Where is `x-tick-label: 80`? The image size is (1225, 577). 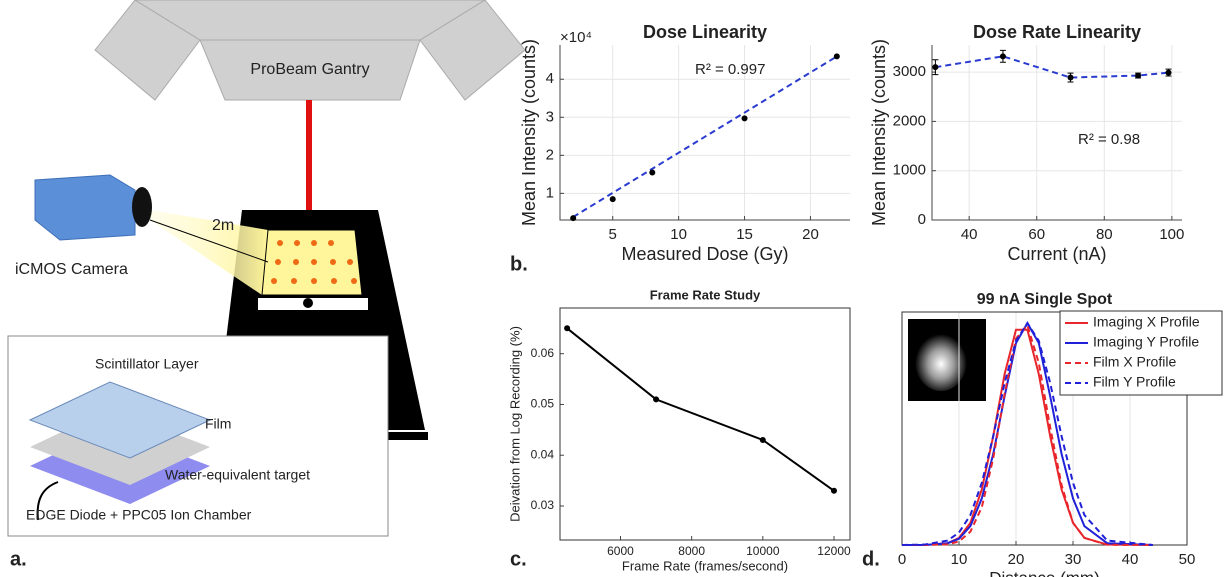 x-tick-label: 80 is located at coordinates (1104, 234).